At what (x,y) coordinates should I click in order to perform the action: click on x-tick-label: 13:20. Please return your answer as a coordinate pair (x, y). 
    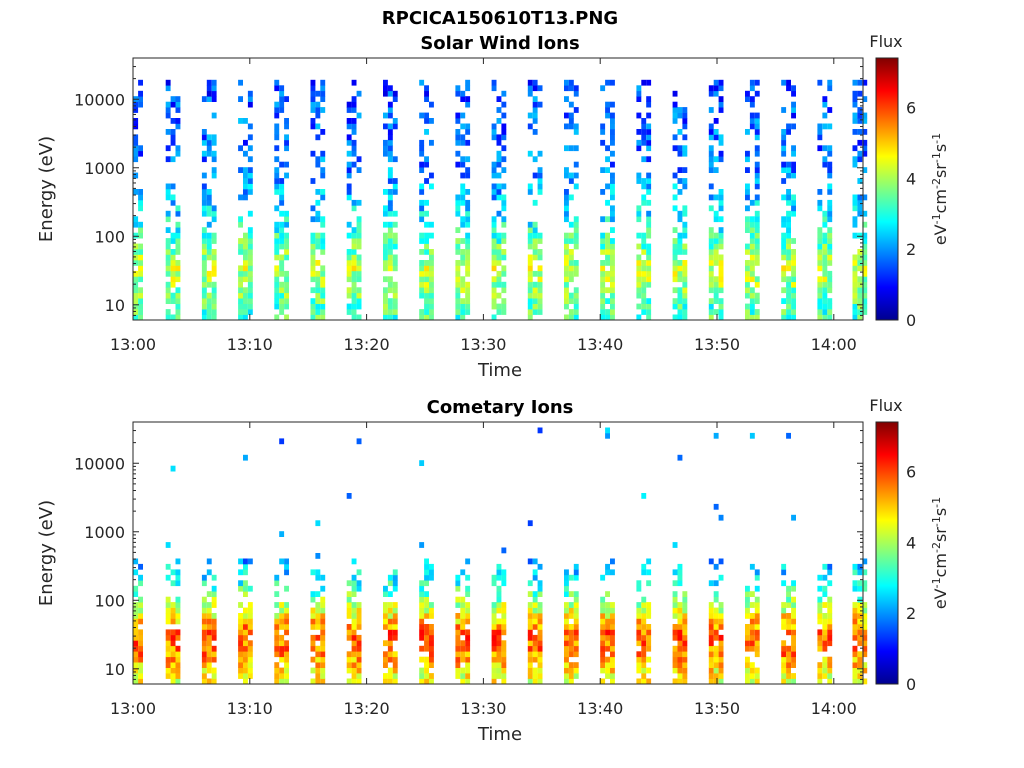
    Looking at the image, I should click on (367, 344).